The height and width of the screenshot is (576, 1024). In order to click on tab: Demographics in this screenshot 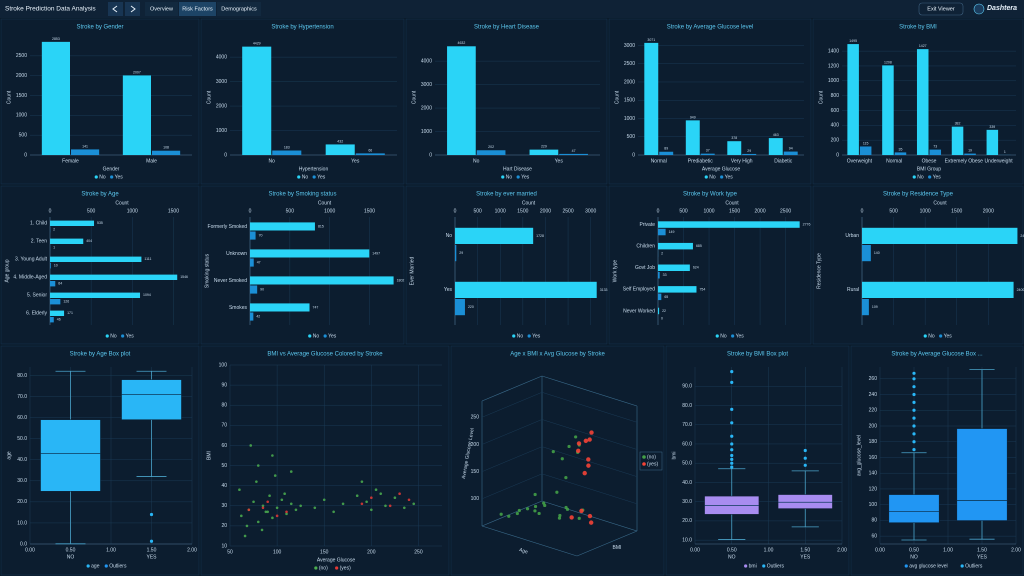, I will do `click(239, 9)`.